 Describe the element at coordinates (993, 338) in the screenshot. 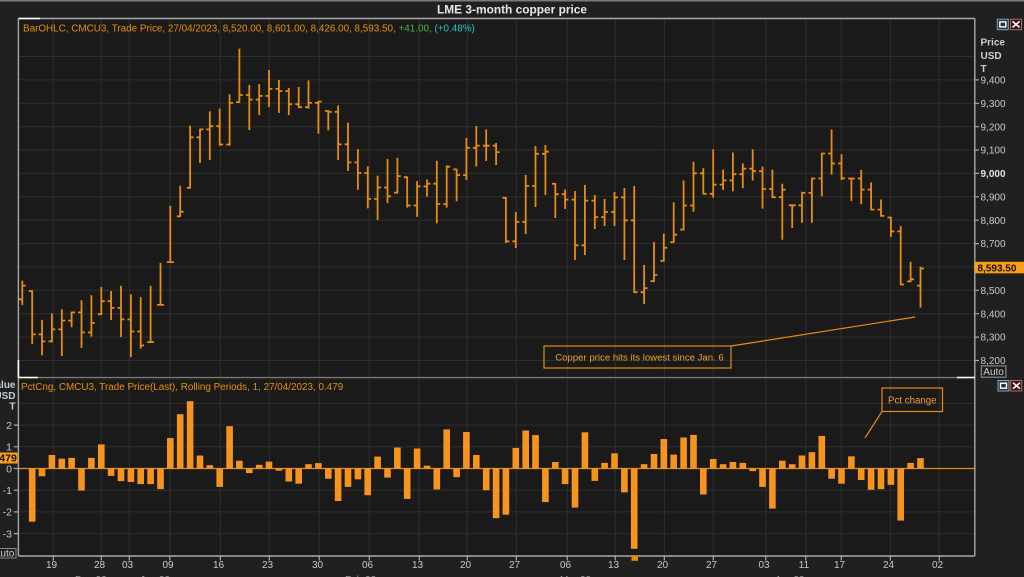

I see `svg-text: 8,300` at that location.